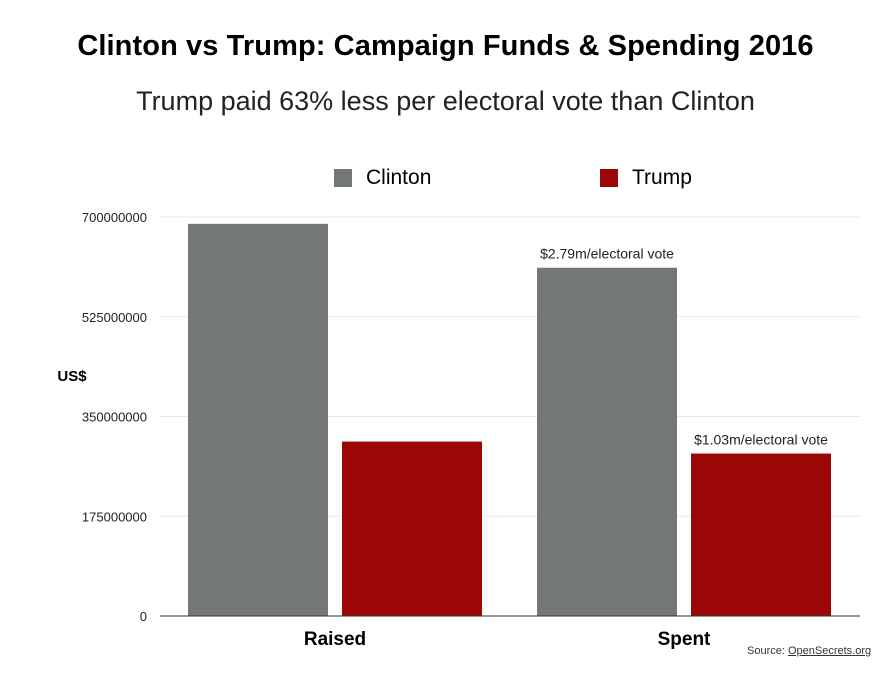  Describe the element at coordinates (343, 178) in the screenshot. I see `legend-swatch-clinton` at that location.